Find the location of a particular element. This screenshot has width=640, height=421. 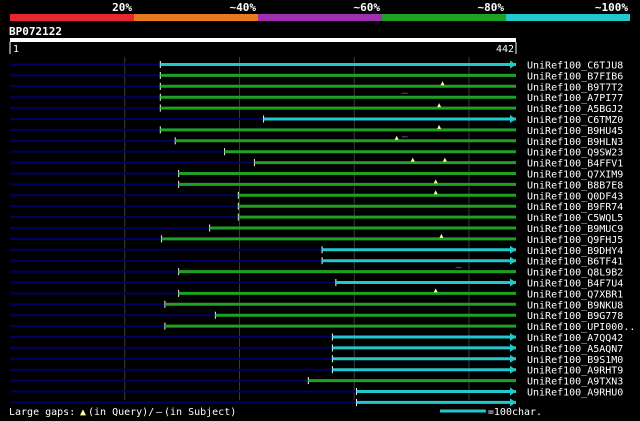

hit-label: UniRef100_B7FIB6 is located at coordinates (575, 76).